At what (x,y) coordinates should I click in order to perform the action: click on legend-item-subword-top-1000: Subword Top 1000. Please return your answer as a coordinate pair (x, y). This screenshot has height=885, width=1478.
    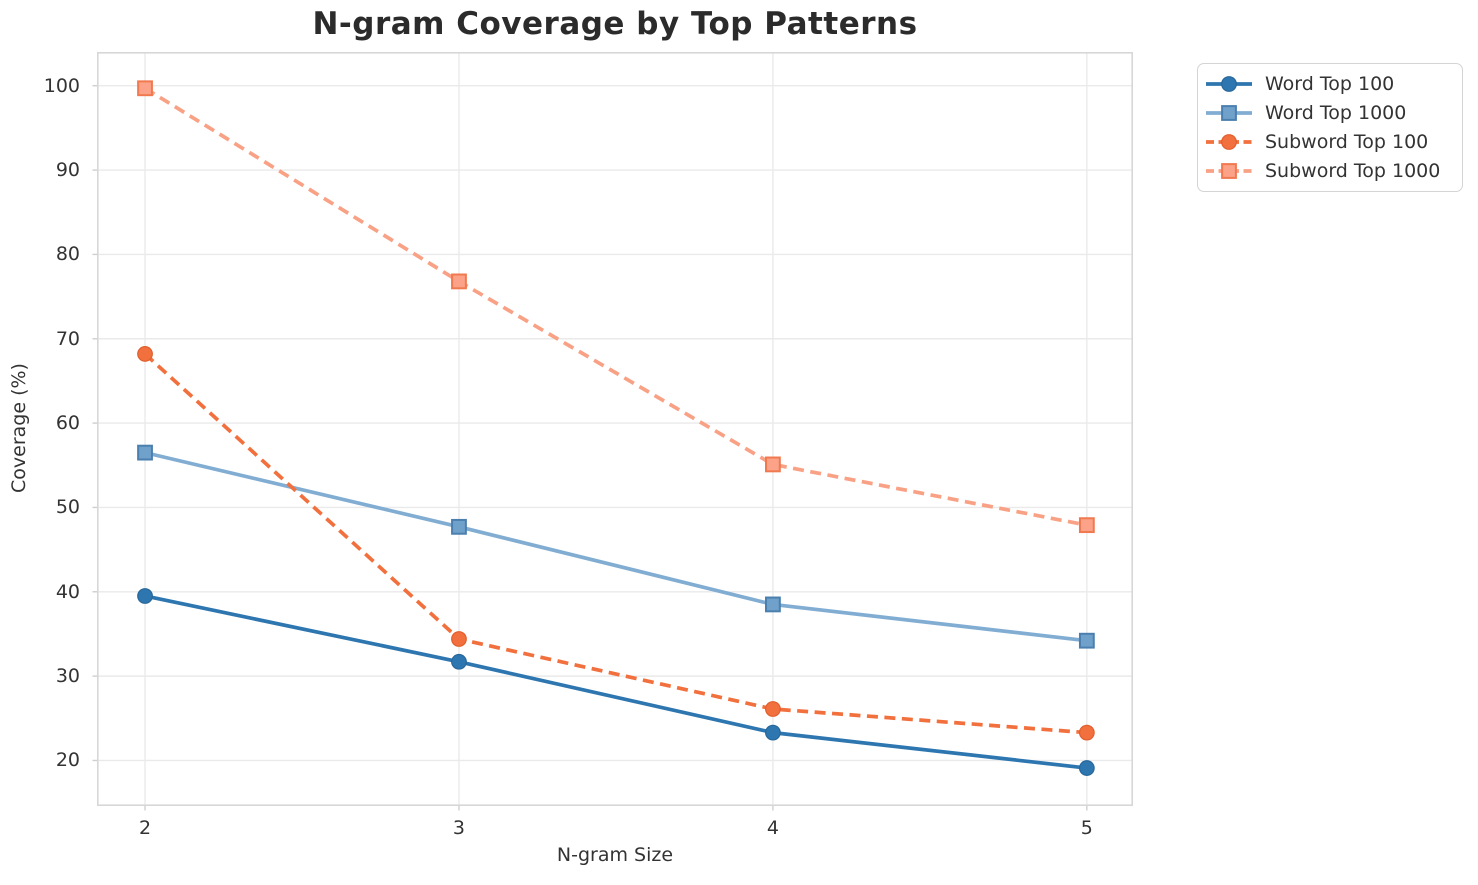
    Looking at the image, I should click on (1333, 171).